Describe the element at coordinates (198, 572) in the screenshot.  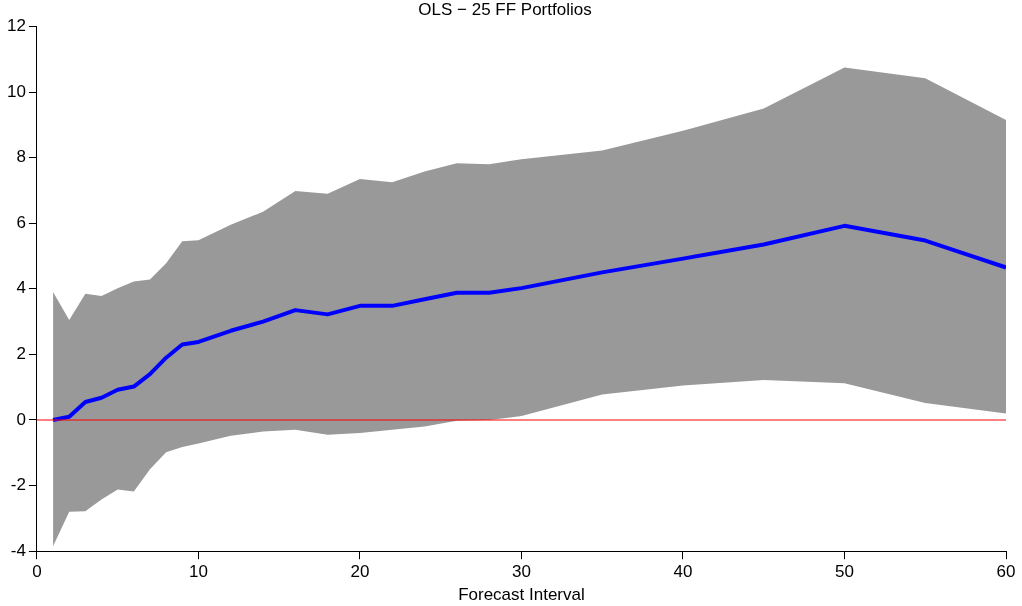
I see `x-tick-label: 10` at that location.